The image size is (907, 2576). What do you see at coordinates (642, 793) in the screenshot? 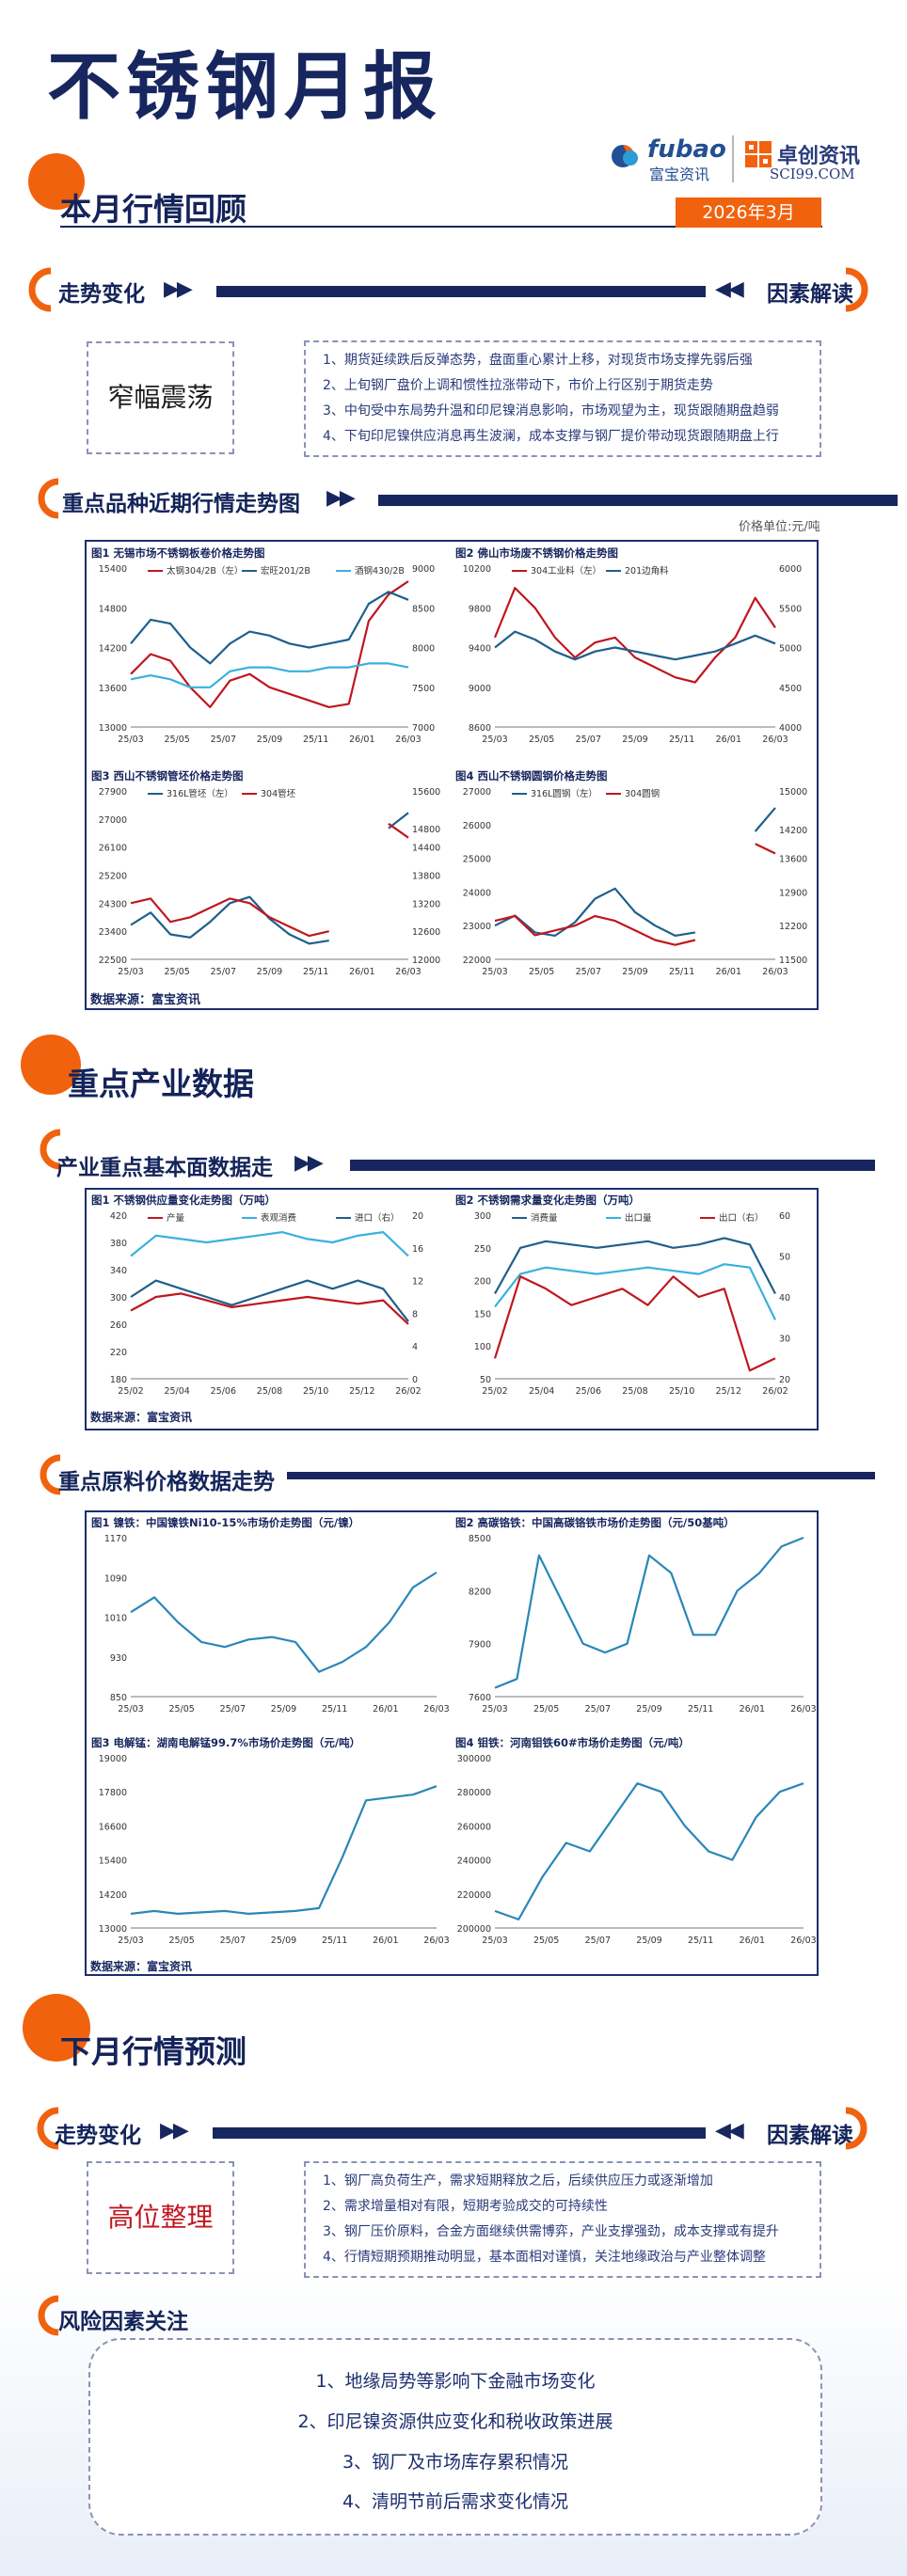
I see `legend-label: 304圆钢` at bounding box center [642, 793].